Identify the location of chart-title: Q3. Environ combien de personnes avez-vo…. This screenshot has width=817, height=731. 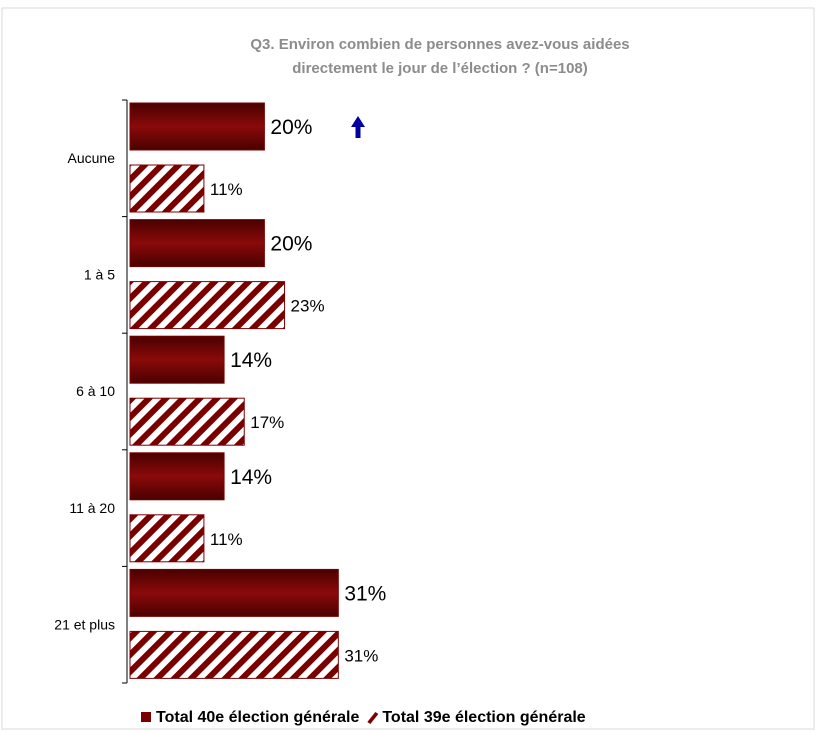
(439, 44).